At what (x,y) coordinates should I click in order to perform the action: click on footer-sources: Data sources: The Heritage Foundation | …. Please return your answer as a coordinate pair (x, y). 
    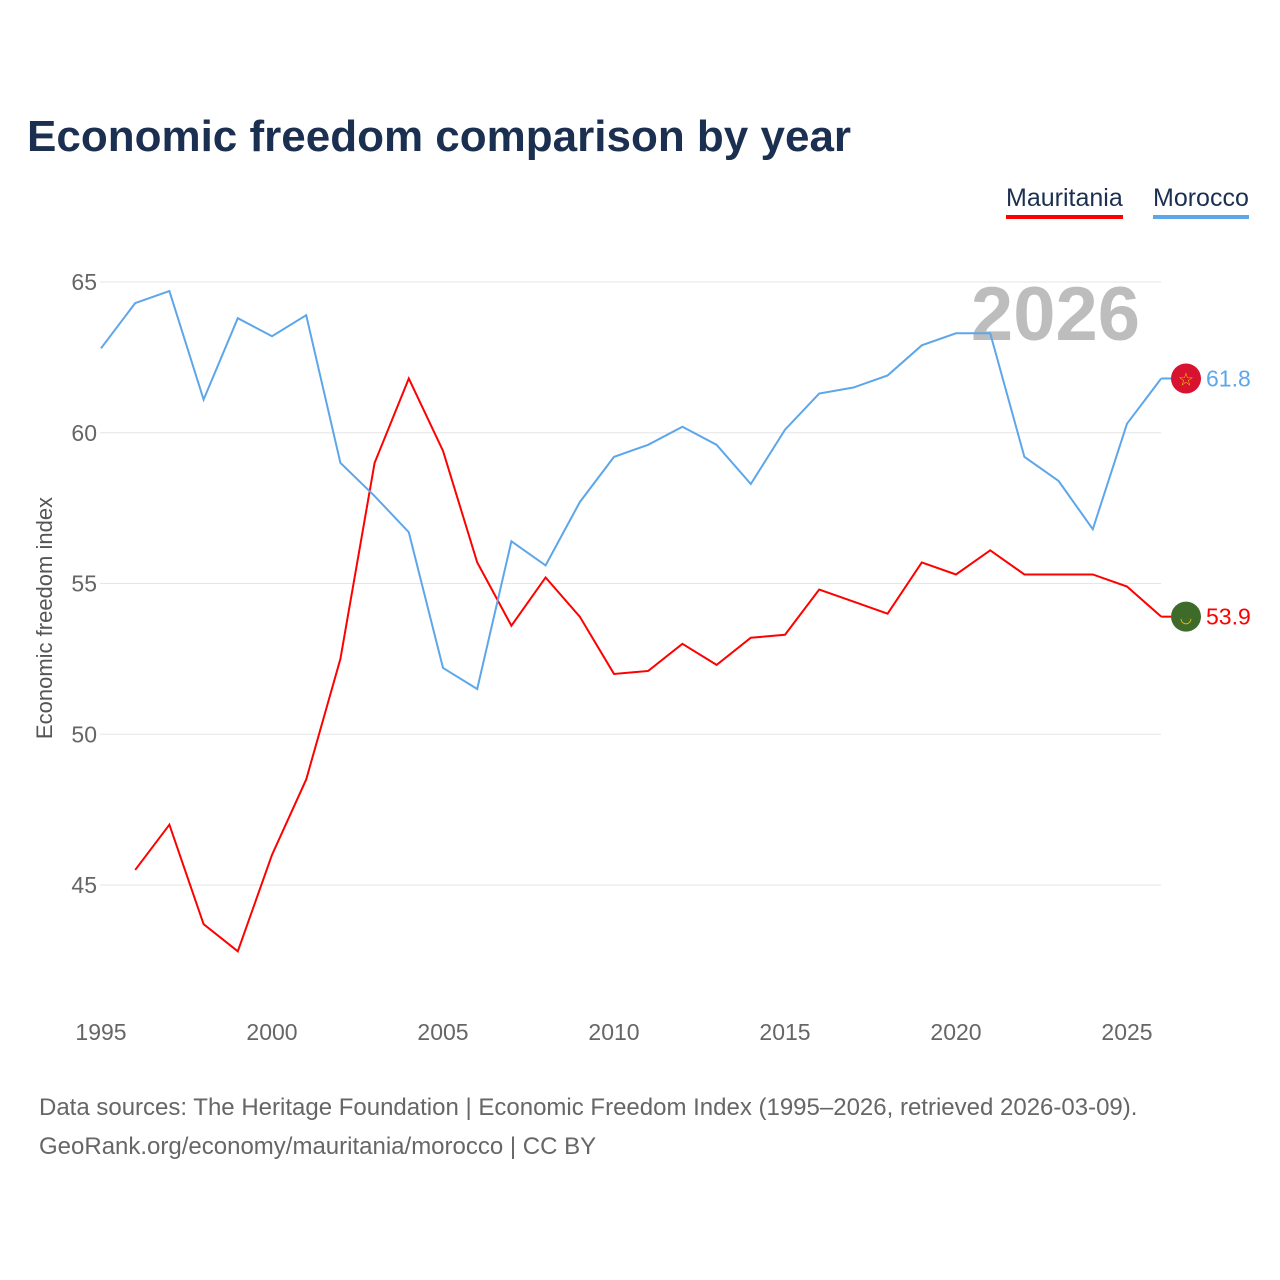
    Looking at the image, I should click on (588, 1107).